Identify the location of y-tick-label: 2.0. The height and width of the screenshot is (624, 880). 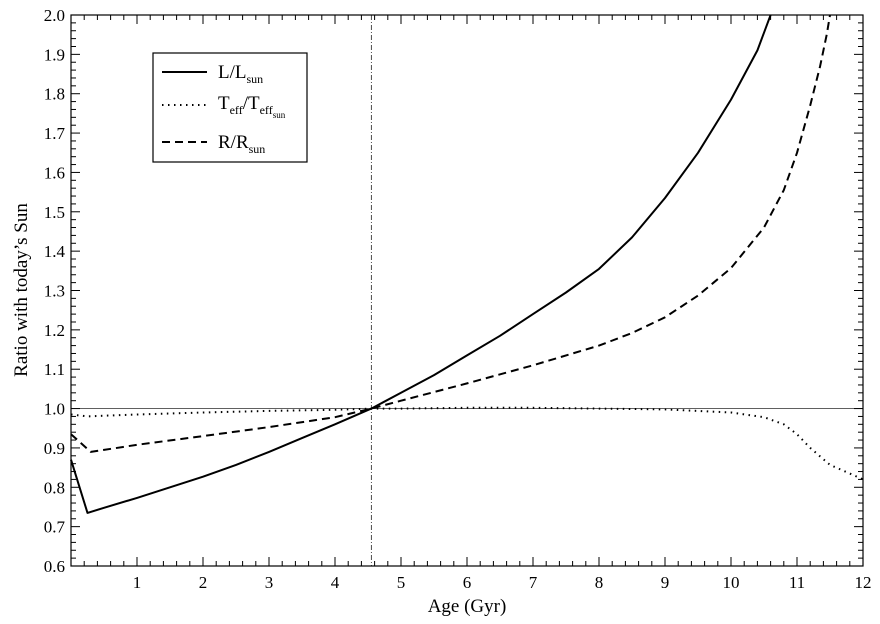
(54, 15).